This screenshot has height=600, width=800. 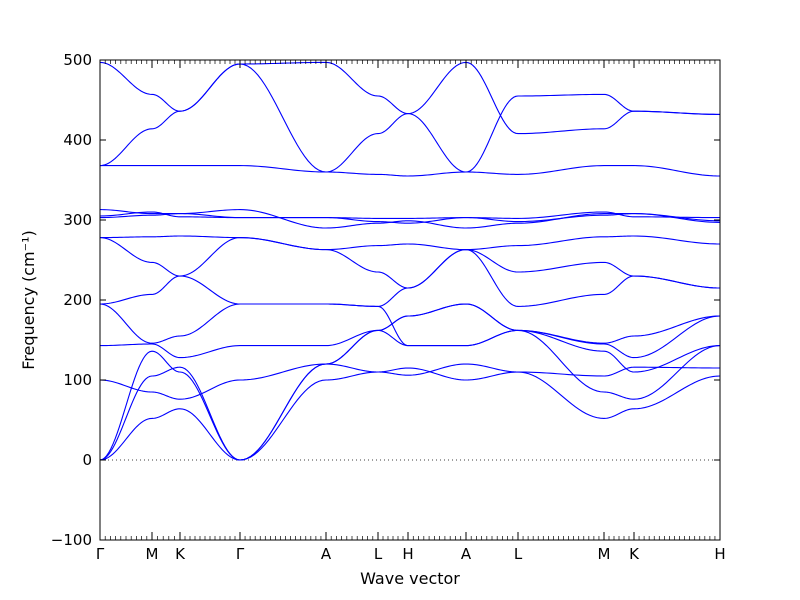 What do you see at coordinates (77, 300) in the screenshot?
I see `y-tick-label: 200` at bounding box center [77, 300].